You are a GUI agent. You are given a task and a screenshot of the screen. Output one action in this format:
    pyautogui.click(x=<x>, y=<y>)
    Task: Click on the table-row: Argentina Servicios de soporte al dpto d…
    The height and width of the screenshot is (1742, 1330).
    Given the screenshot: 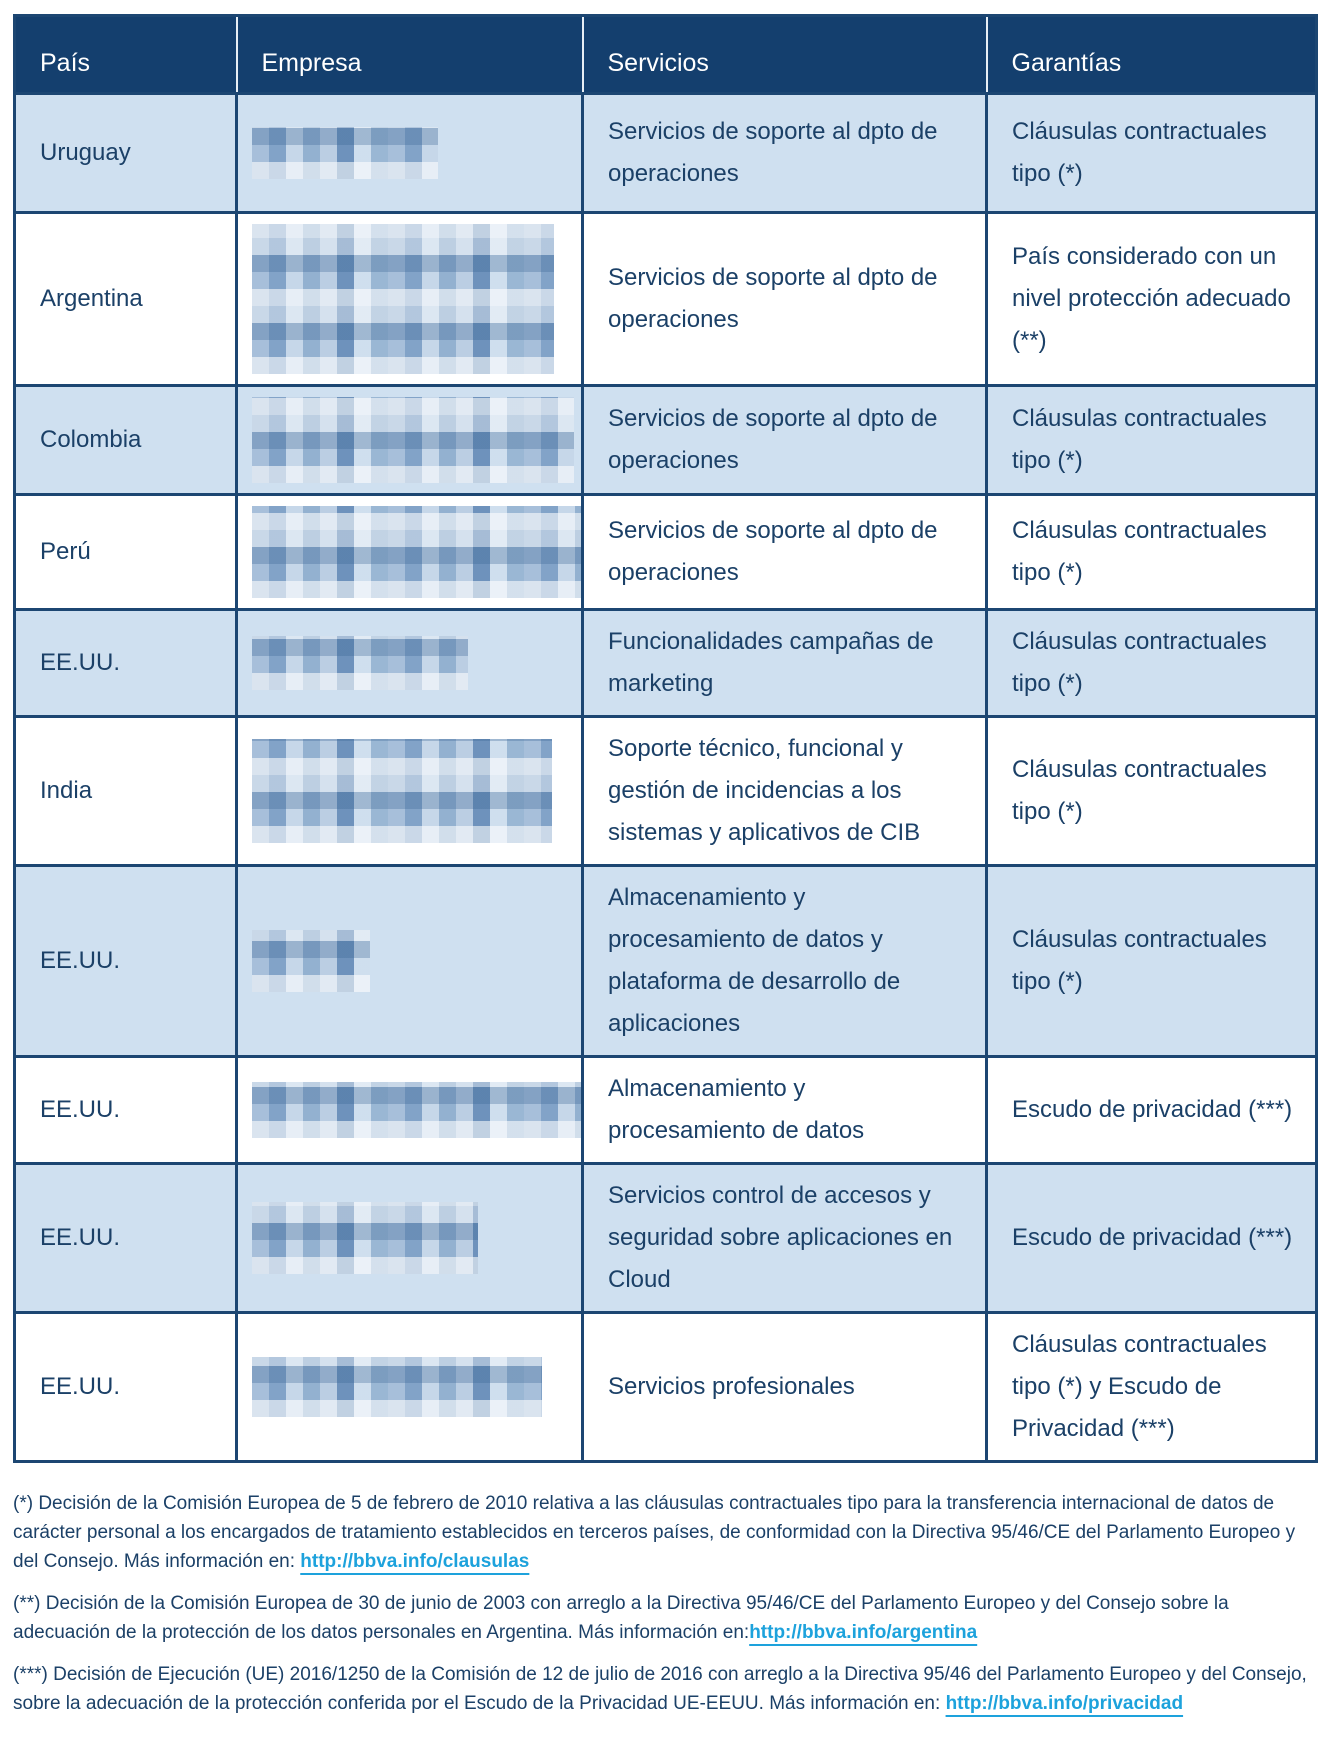 What is the action you would take?
    pyautogui.click(x=665, y=299)
    